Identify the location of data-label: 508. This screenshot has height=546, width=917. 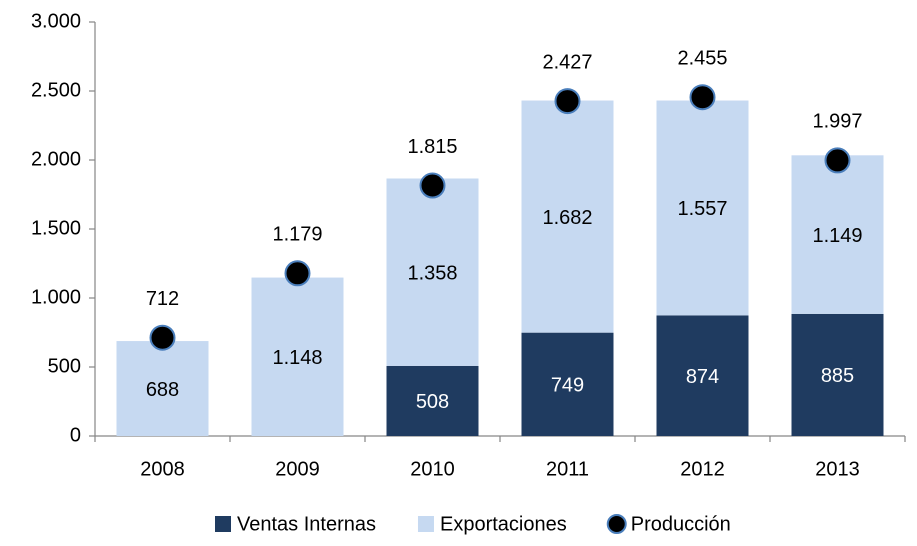
(432, 402).